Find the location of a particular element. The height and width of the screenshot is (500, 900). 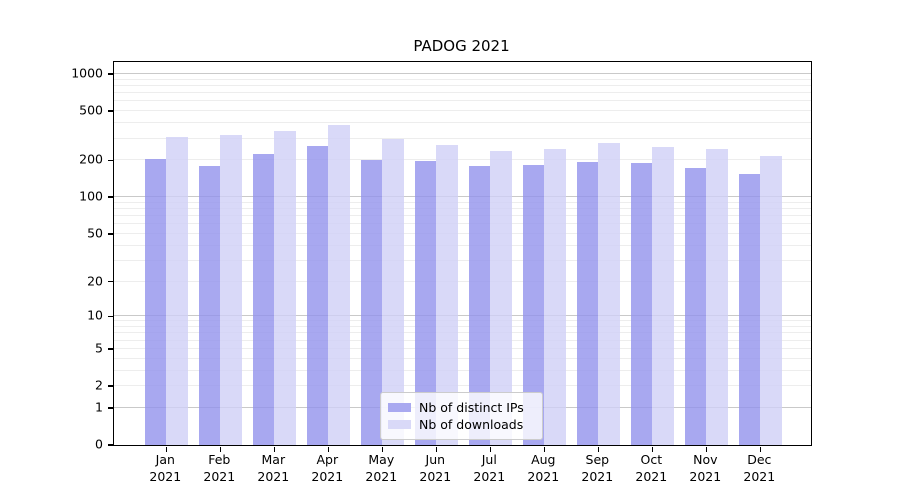

chart-title: PADOG 2021 is located at coordinates (461, 46).